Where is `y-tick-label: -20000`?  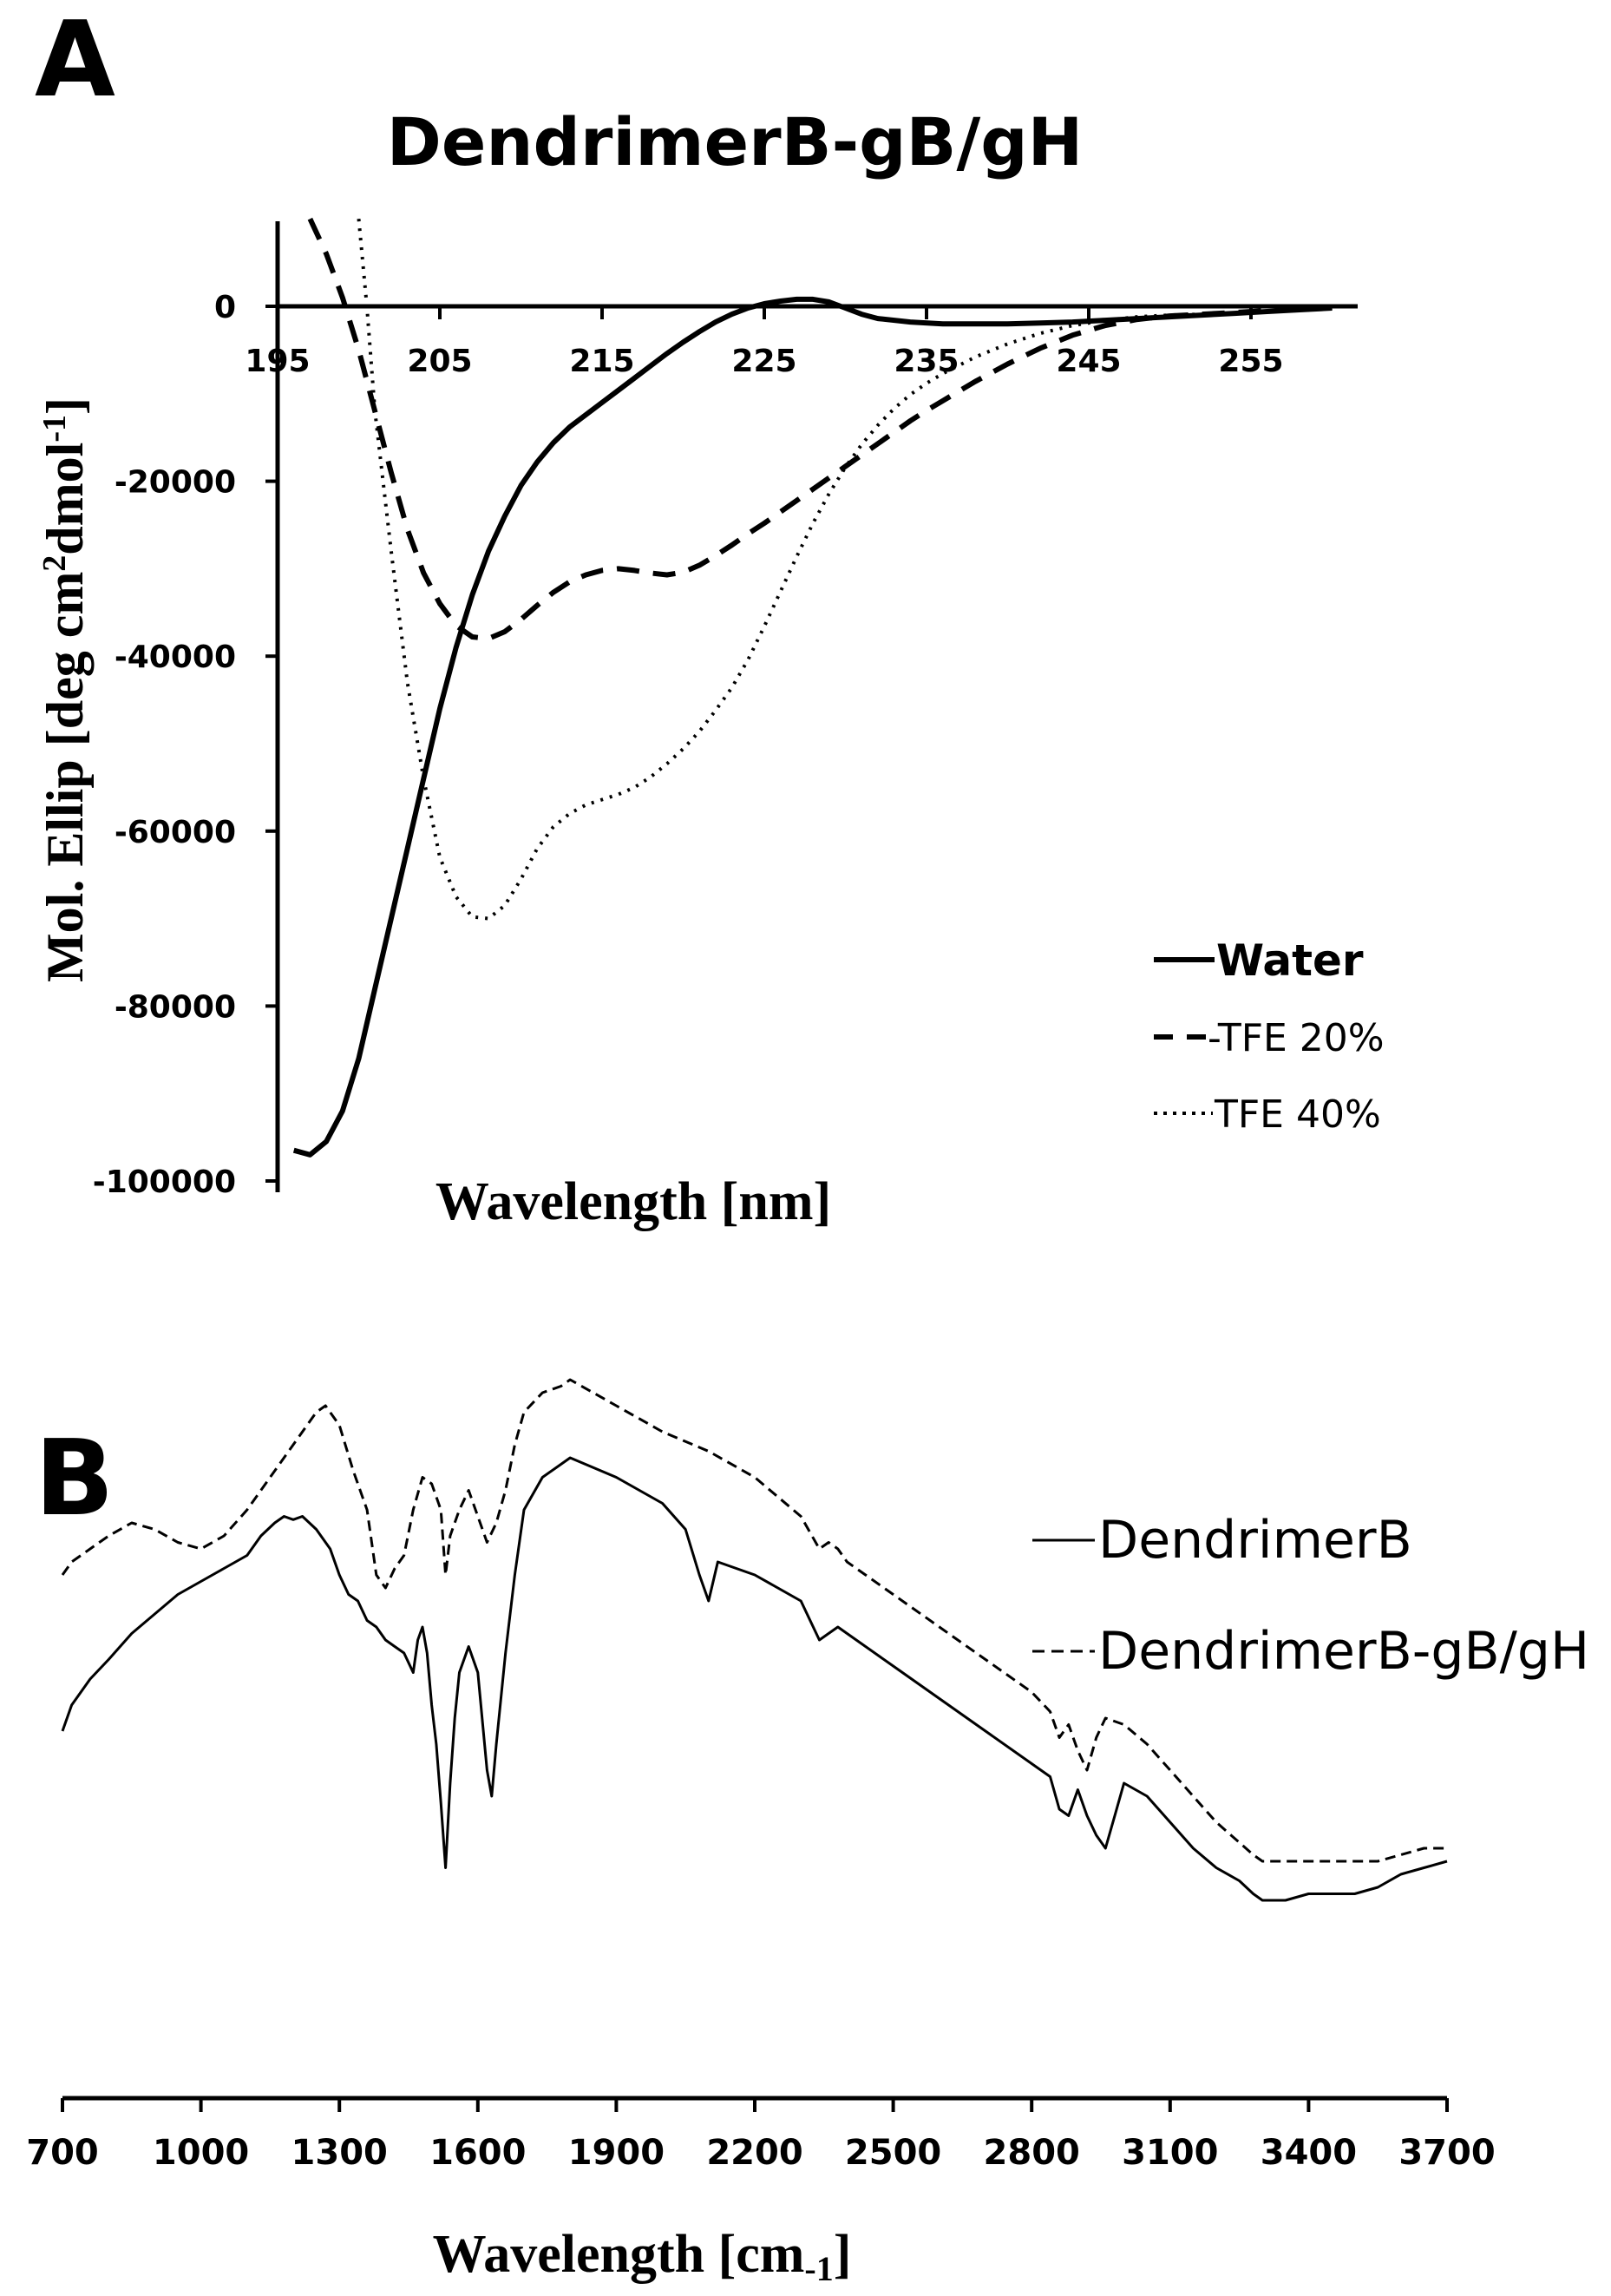 y-tick-label: -20000 is located at coordinates (175, 483).